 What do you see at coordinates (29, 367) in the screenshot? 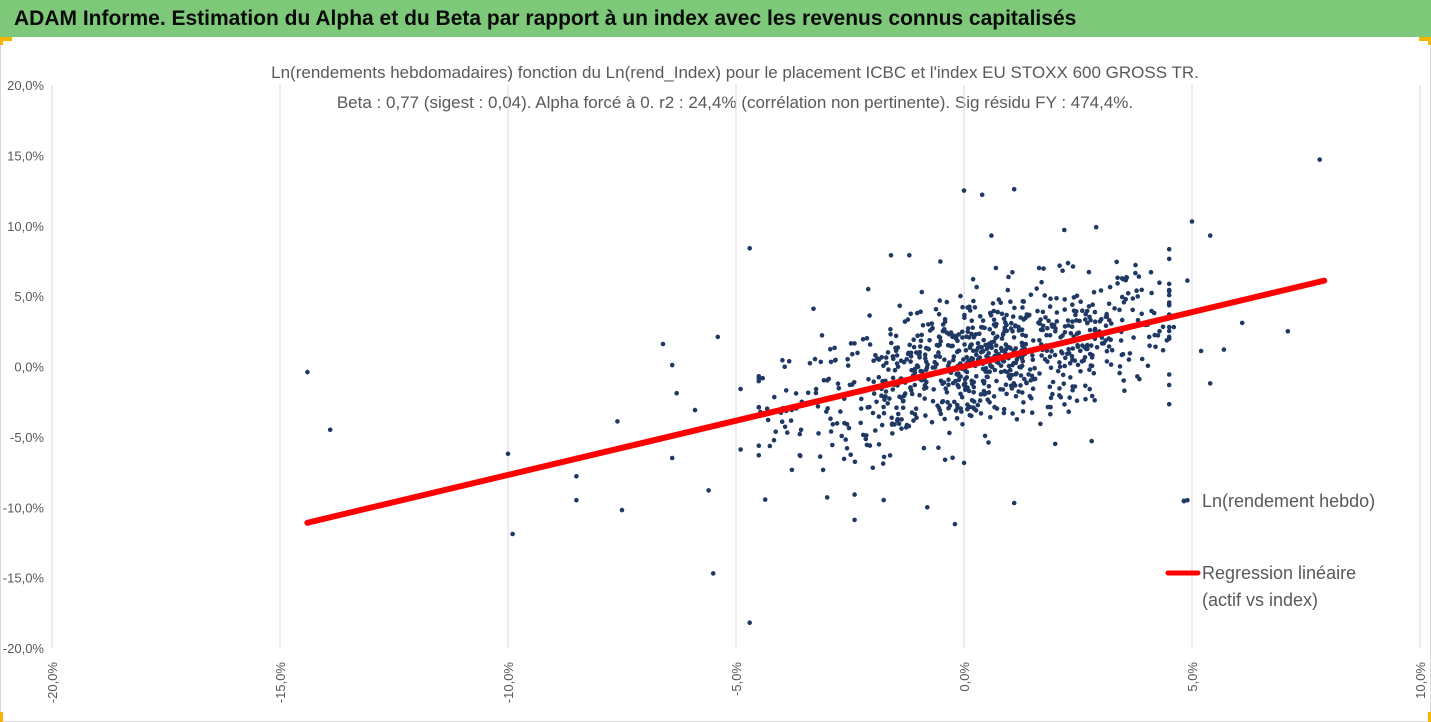
I see `y-tick-label: 0,0%` at bounding box center [29, 367].